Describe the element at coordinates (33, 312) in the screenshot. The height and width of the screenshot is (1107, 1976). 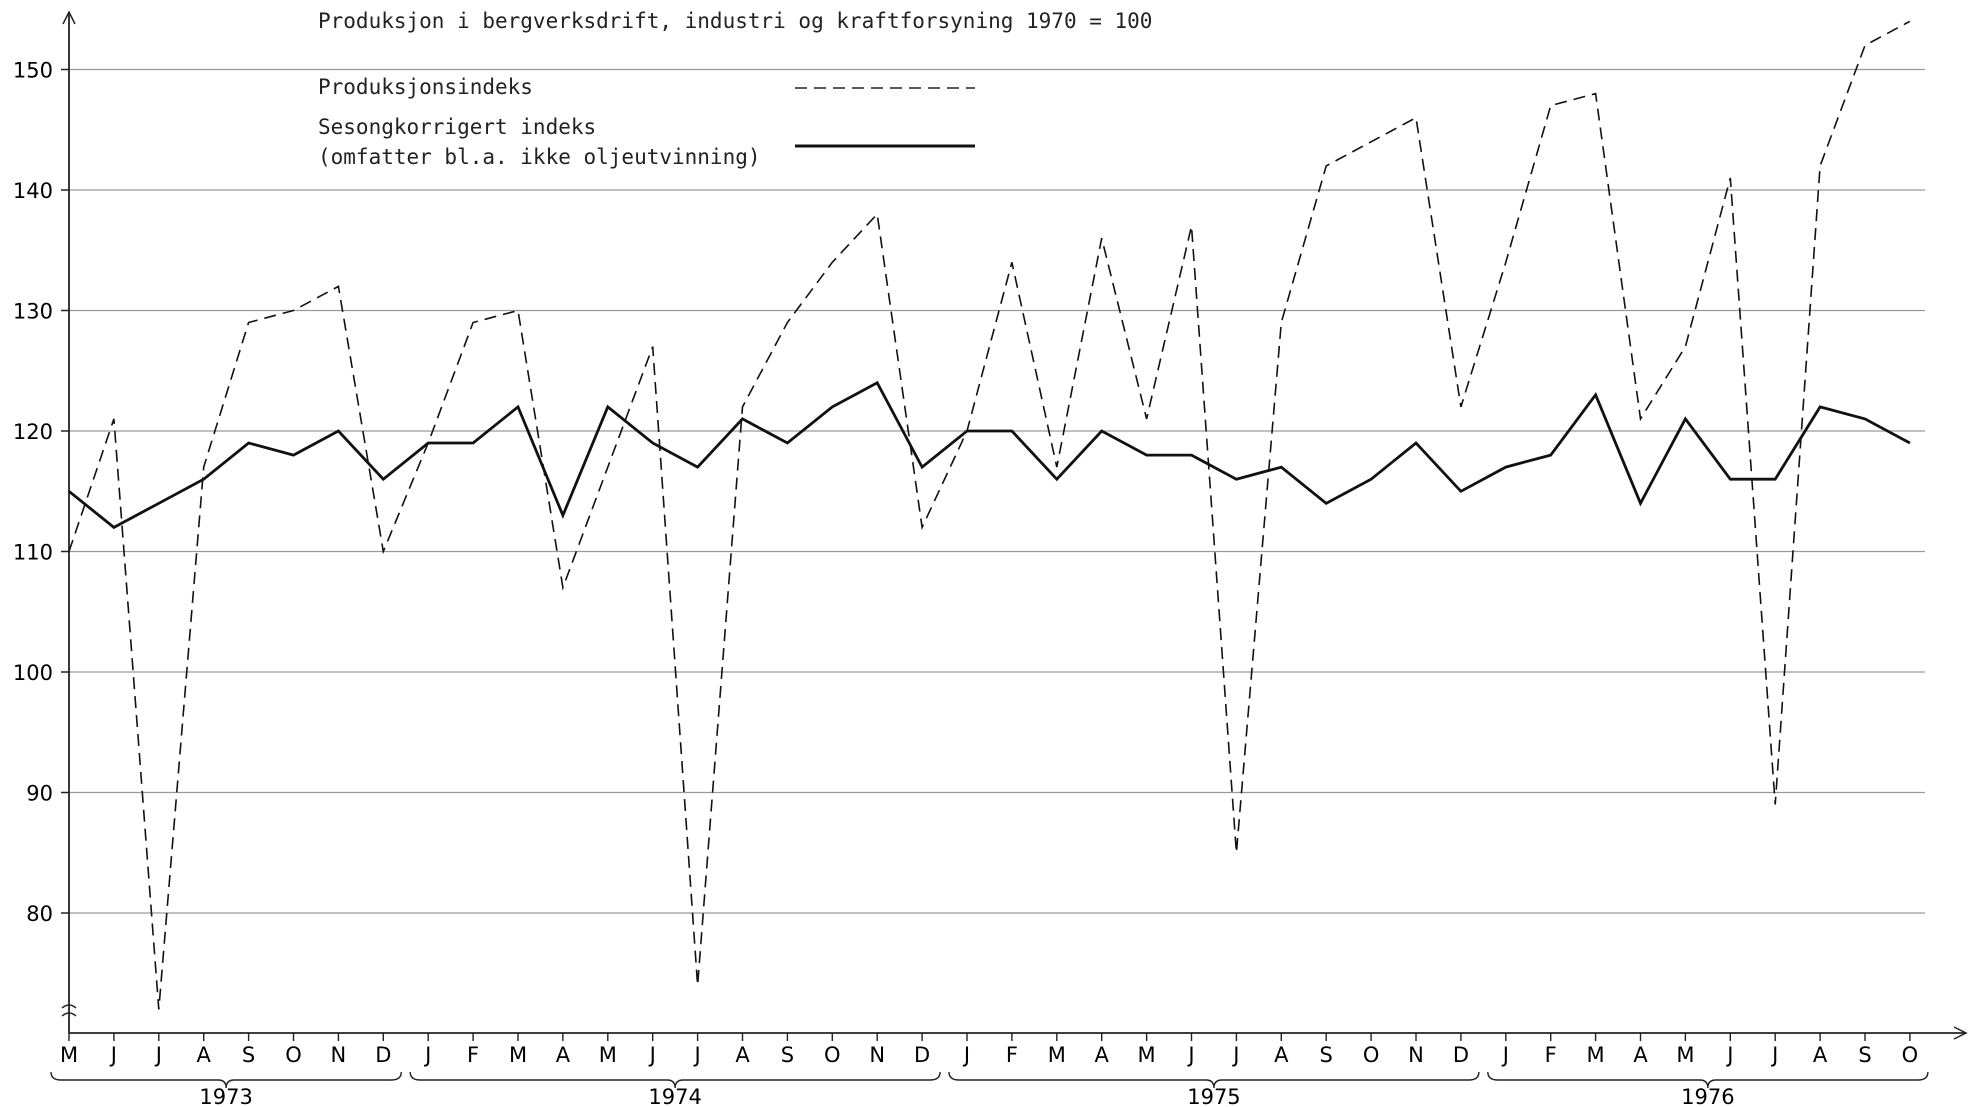
I see `y-tick-label: 130` at that location.